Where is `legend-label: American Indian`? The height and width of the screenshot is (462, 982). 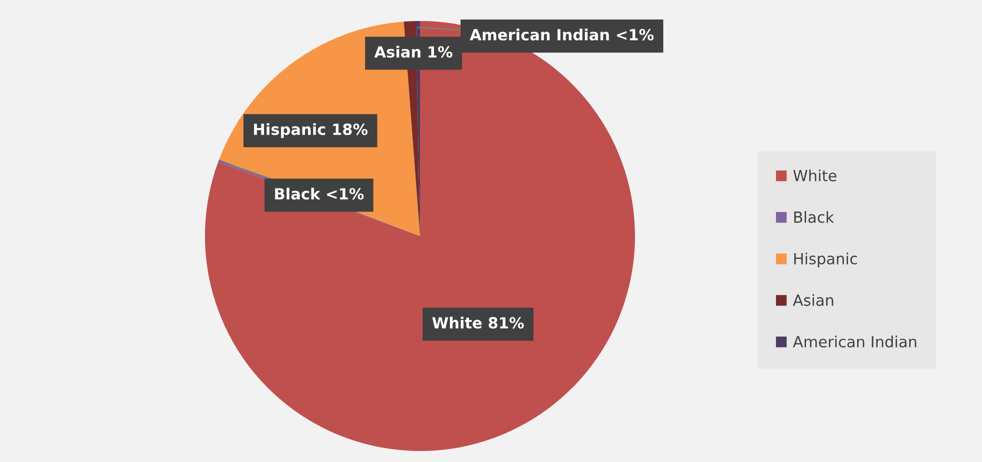 legend-label: American Indian is located at coordinates (854, 342).